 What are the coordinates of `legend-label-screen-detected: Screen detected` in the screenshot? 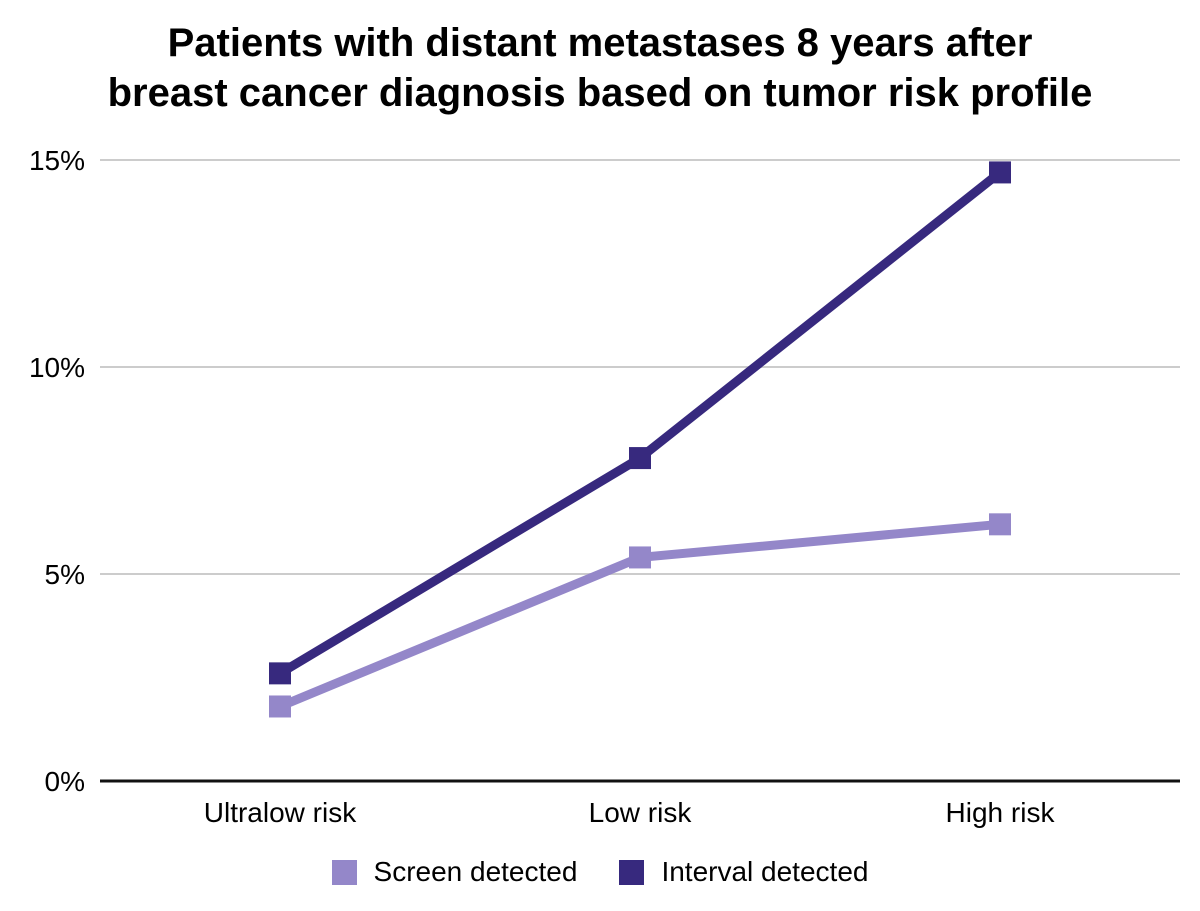 It's located at (475, 871).